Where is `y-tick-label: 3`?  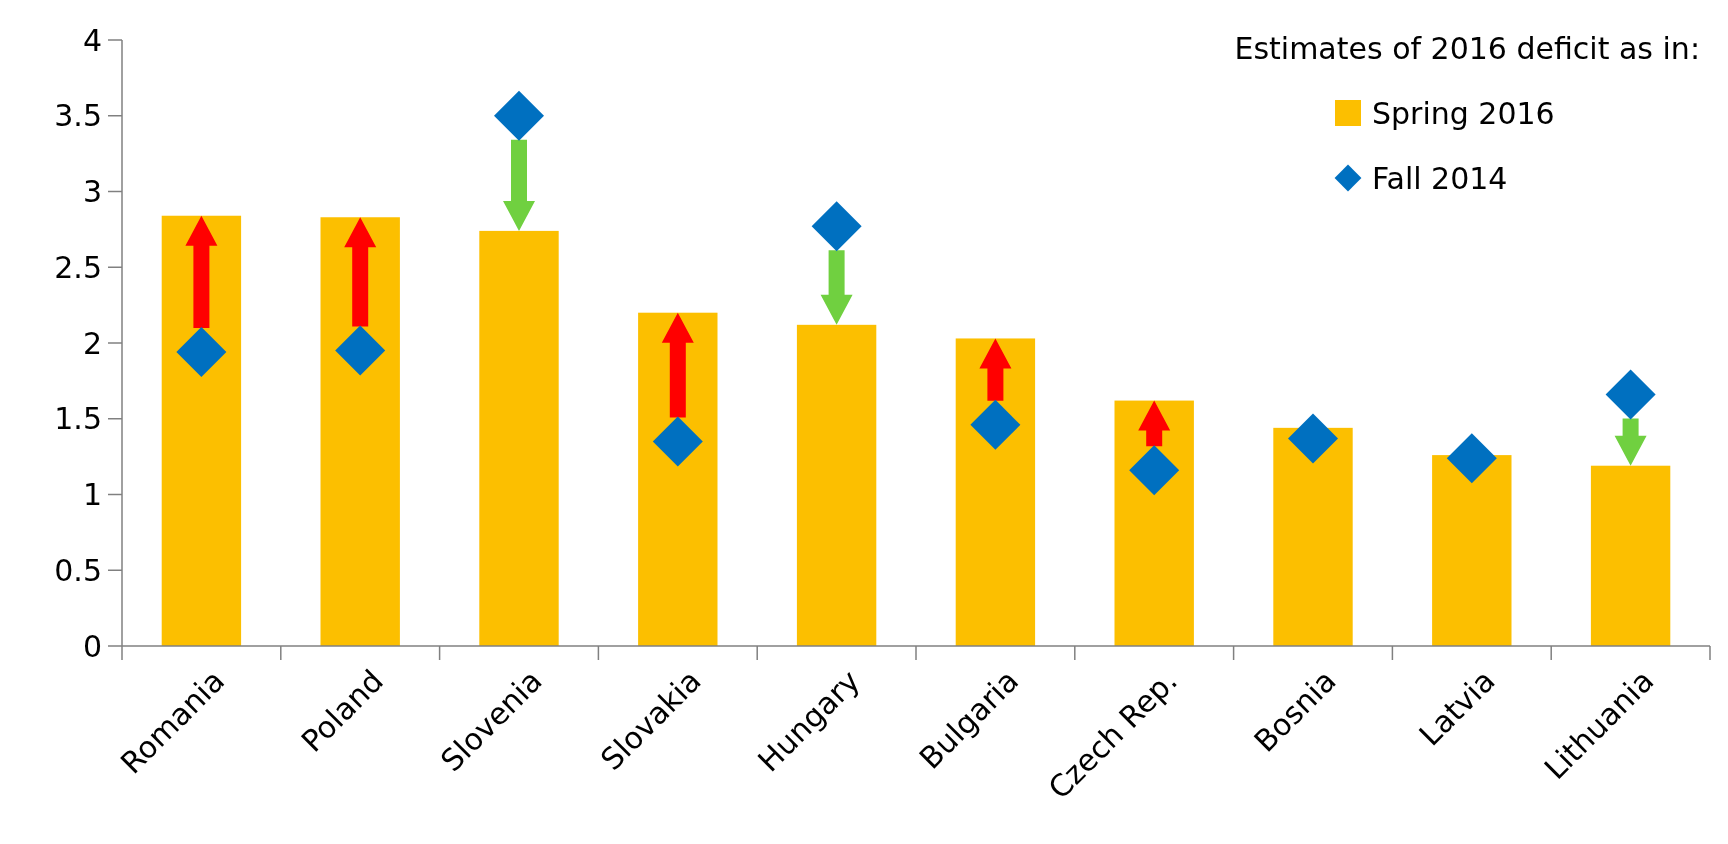 y-tick-label: 3 is located at coordinates (92, 191).